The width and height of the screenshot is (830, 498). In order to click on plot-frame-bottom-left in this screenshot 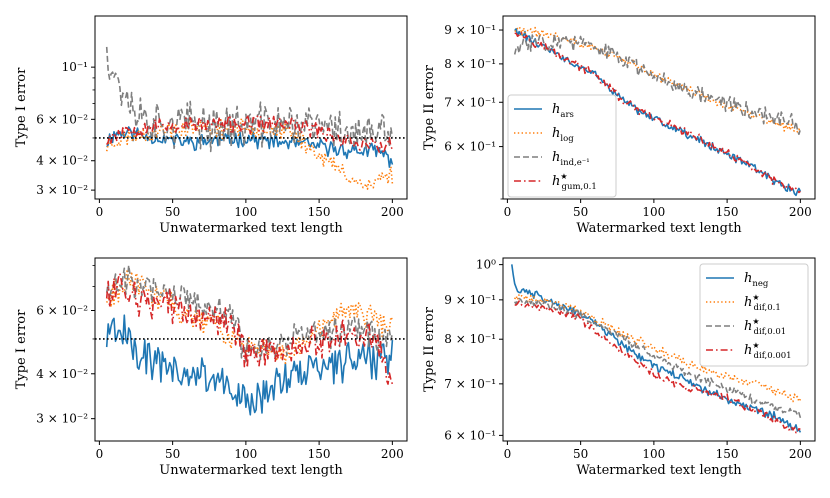, I will do `click(251, 349)`.